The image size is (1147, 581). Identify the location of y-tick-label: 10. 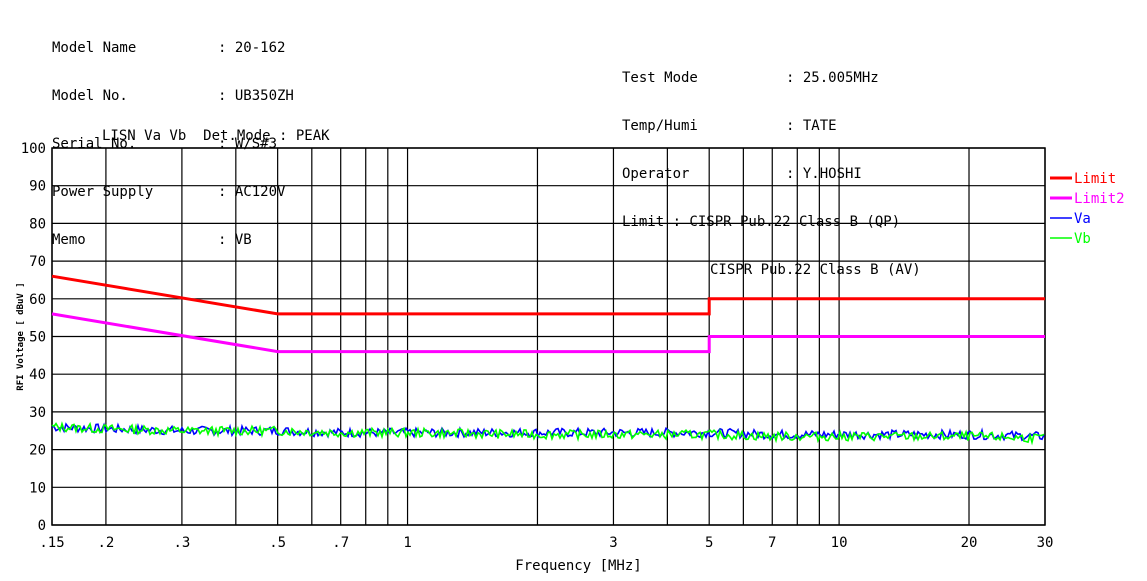
(37, 488).